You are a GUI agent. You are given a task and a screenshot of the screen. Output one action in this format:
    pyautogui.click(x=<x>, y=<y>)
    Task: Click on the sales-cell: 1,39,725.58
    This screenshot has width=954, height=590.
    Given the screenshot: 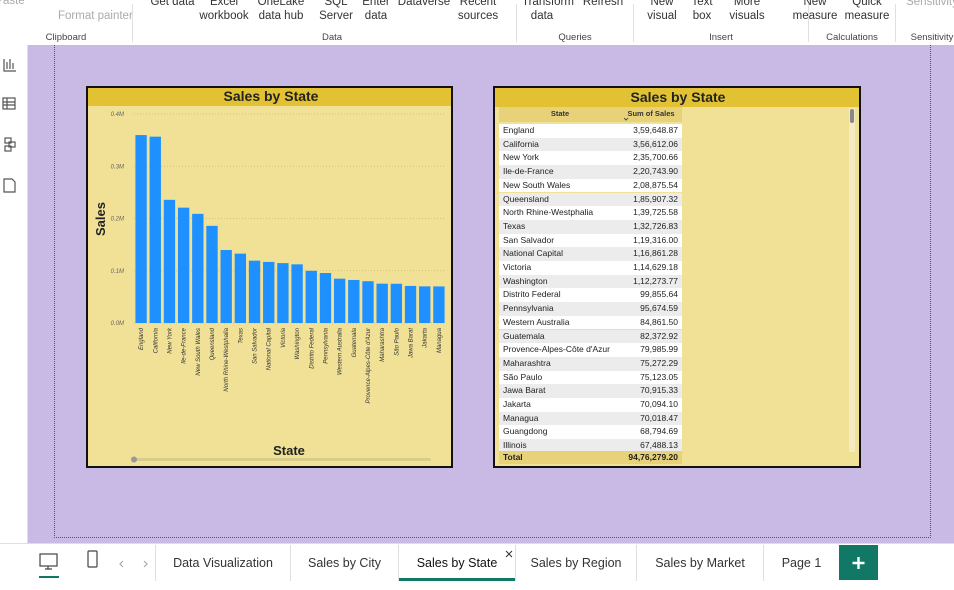 What is the action you would take?
    pyautogui.click(x=655, y=212)
    